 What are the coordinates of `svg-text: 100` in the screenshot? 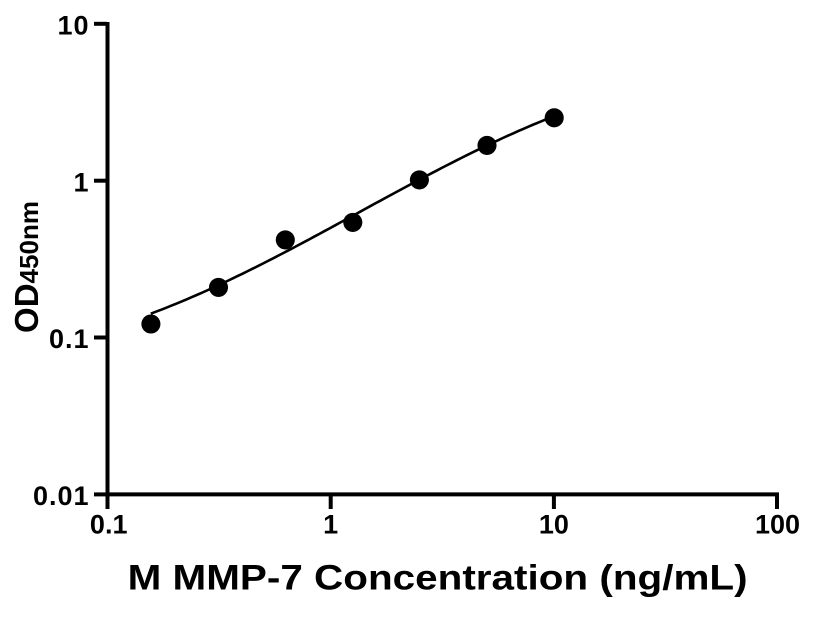 It's located at (777, 525).